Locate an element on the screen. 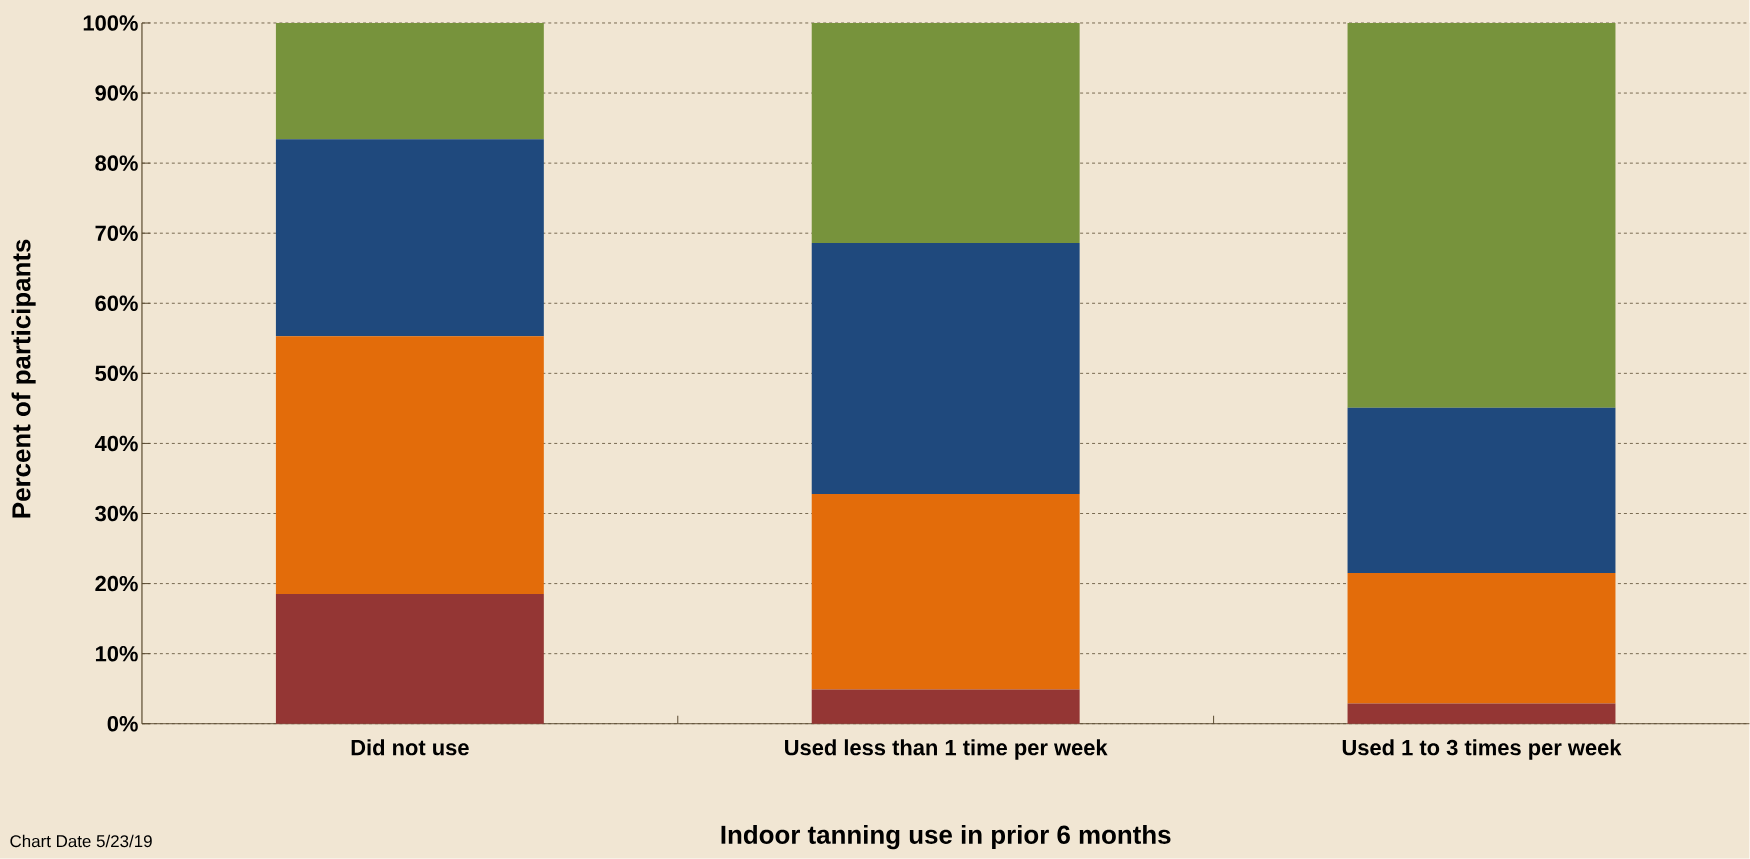 This screenshot has width=1750, height=859. text: Chart Date 5/23/19 is located at coordinates (81, 841).